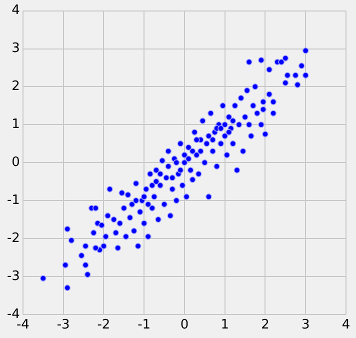 The height and width of the screenshot is (338, 356). I want to click on x-tick-label: 1, so click(224, 325).